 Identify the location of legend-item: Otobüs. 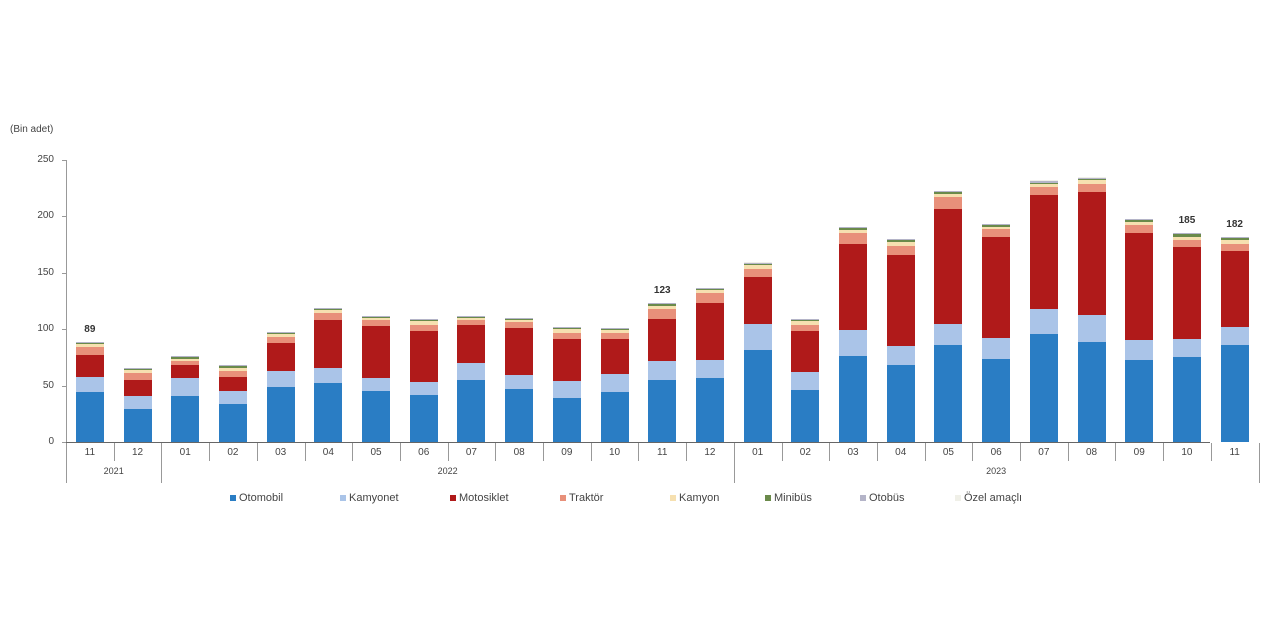
(907, 498).